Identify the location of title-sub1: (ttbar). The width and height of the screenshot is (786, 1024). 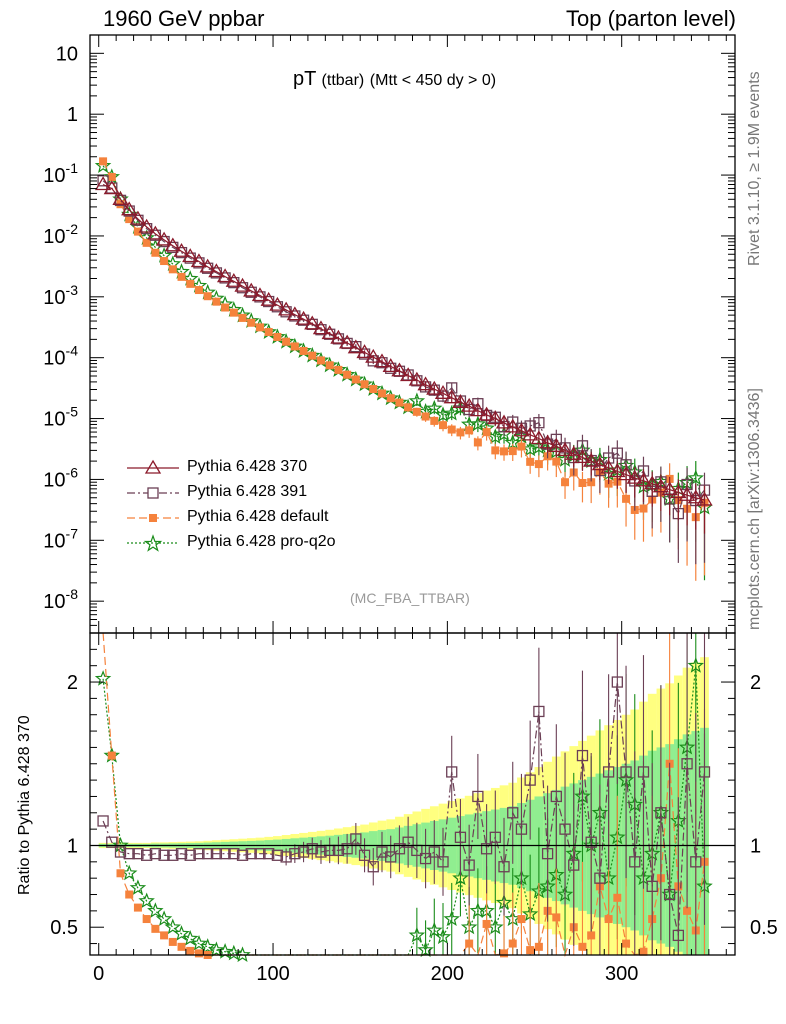
(343, 80).